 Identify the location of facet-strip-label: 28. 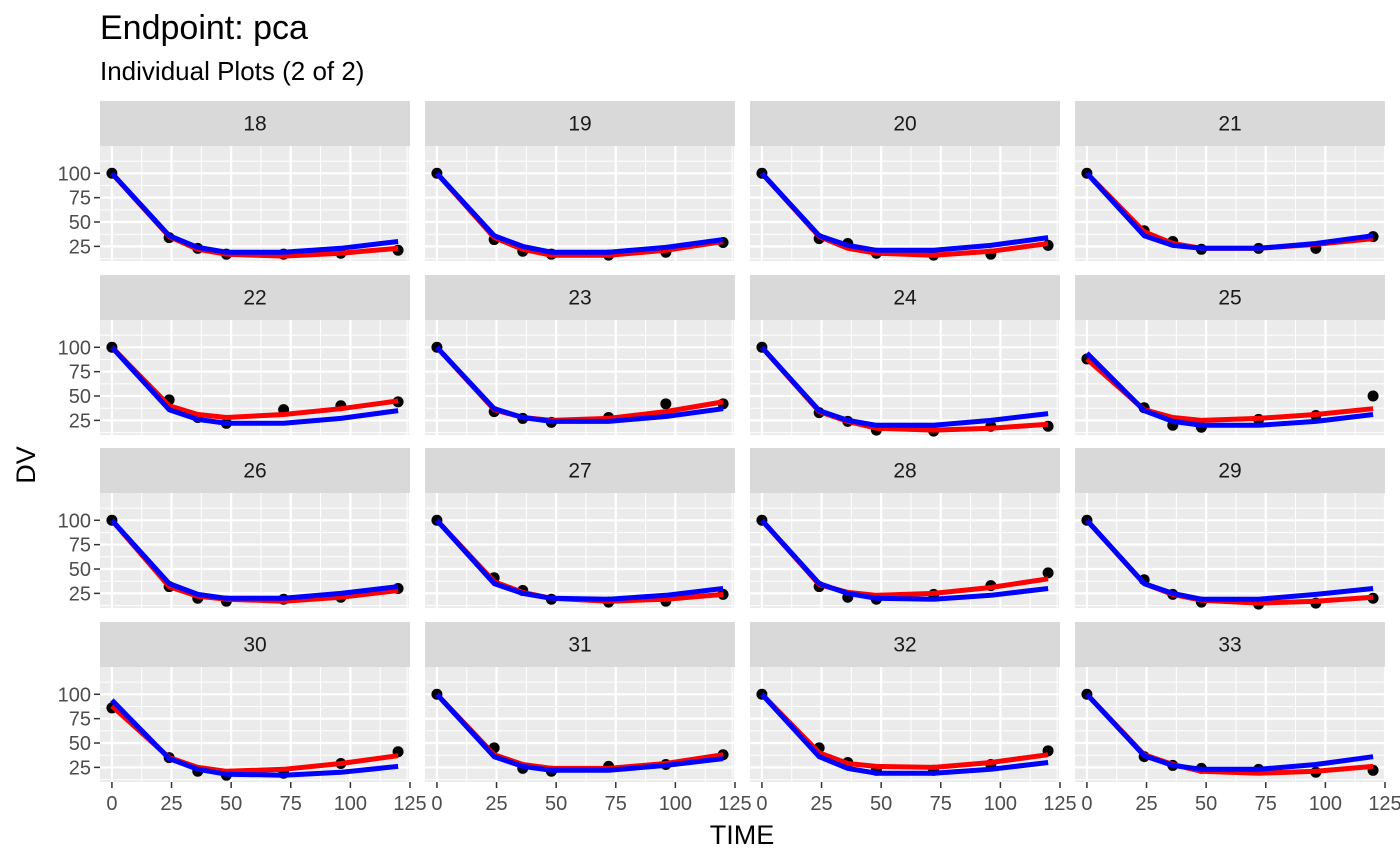
(904, 471).